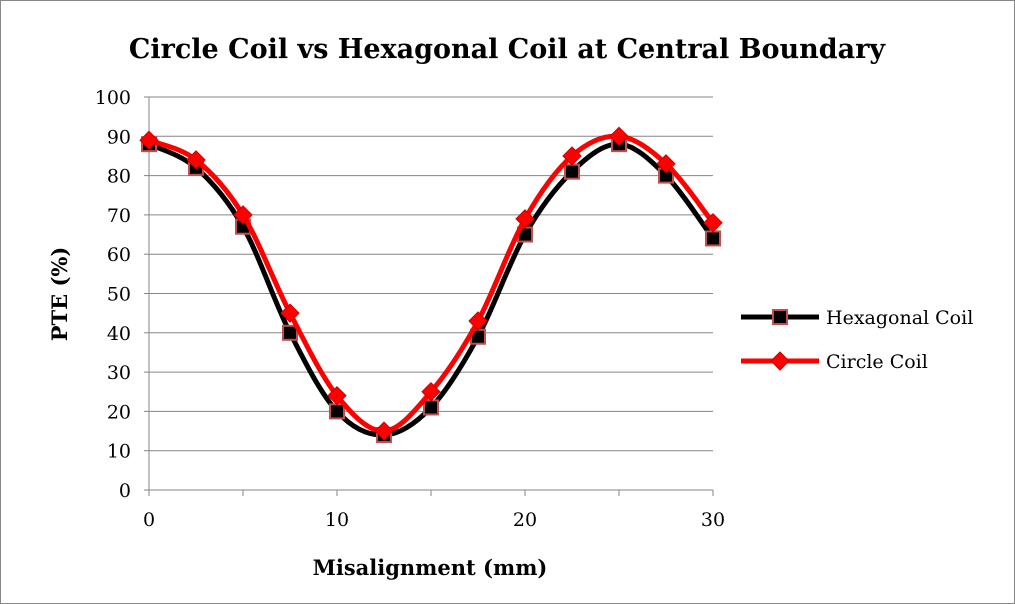  I want to click on y-tick-label: 80, so click(119, 177).